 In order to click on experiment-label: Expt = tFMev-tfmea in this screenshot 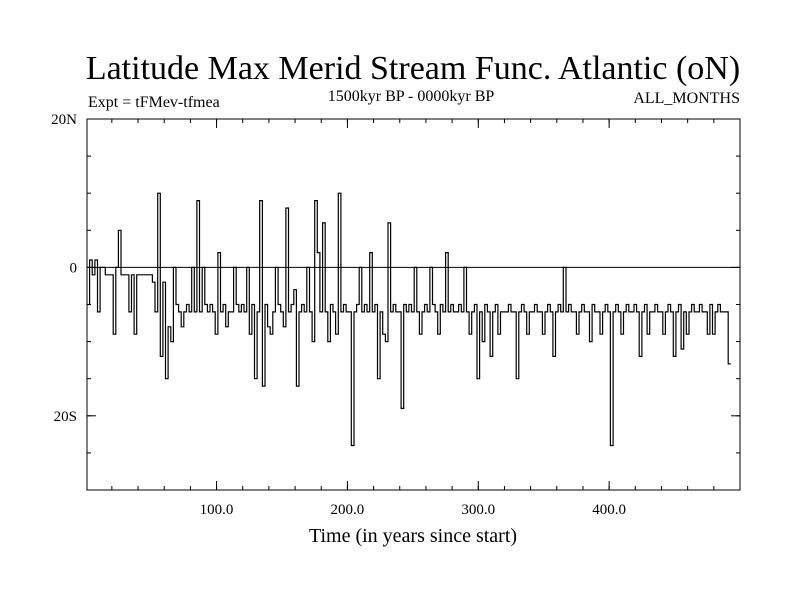, I will do `click(154, 102)`.